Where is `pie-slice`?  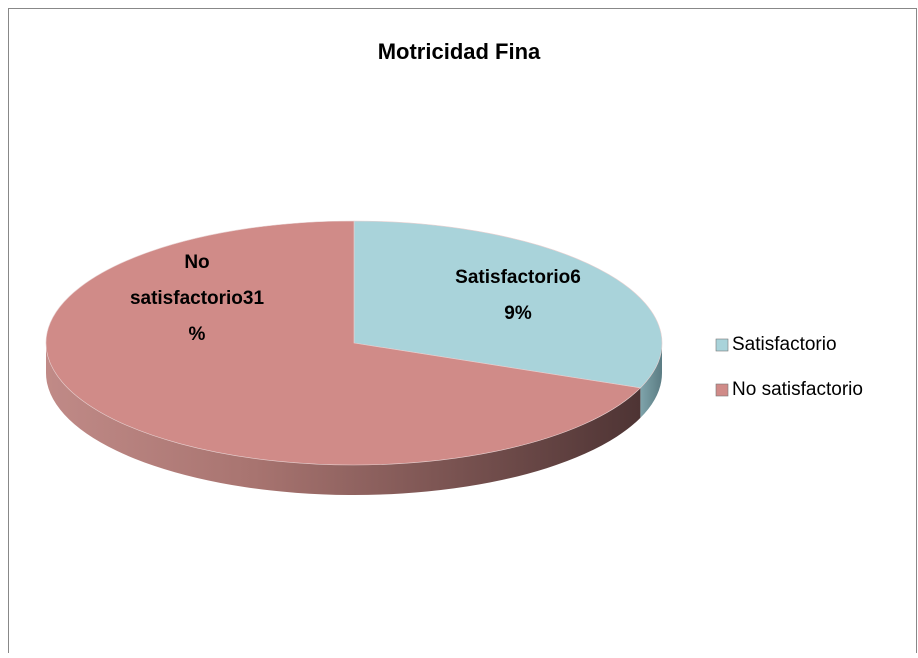
pie-slice is located at coordinates (508, 304).